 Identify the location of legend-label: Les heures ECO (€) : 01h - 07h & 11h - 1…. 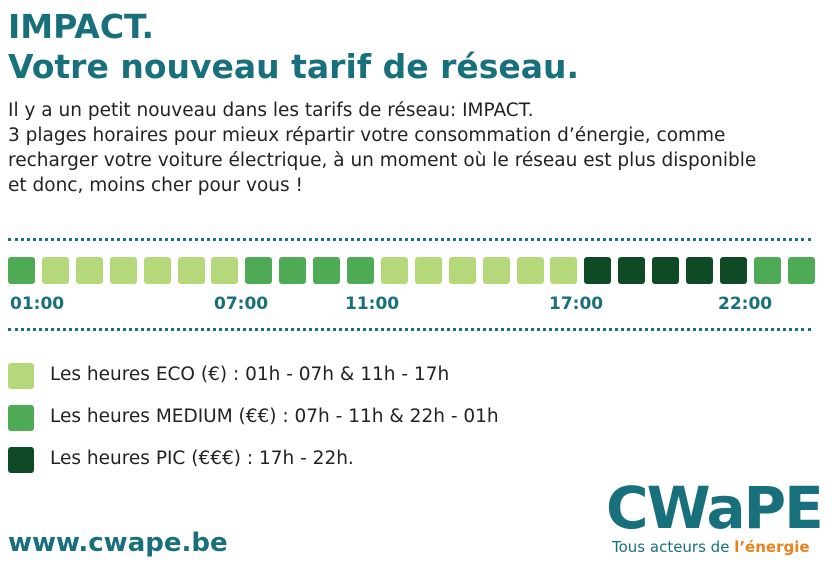
(250, 374).